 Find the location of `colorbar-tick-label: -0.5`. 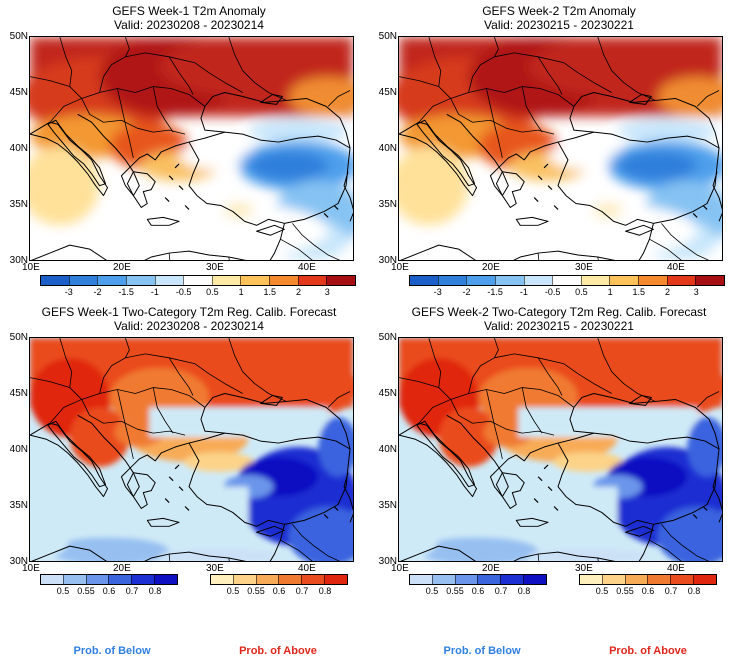

colorbar-tick-label: -0.5 is located at coordinates (552, 292).